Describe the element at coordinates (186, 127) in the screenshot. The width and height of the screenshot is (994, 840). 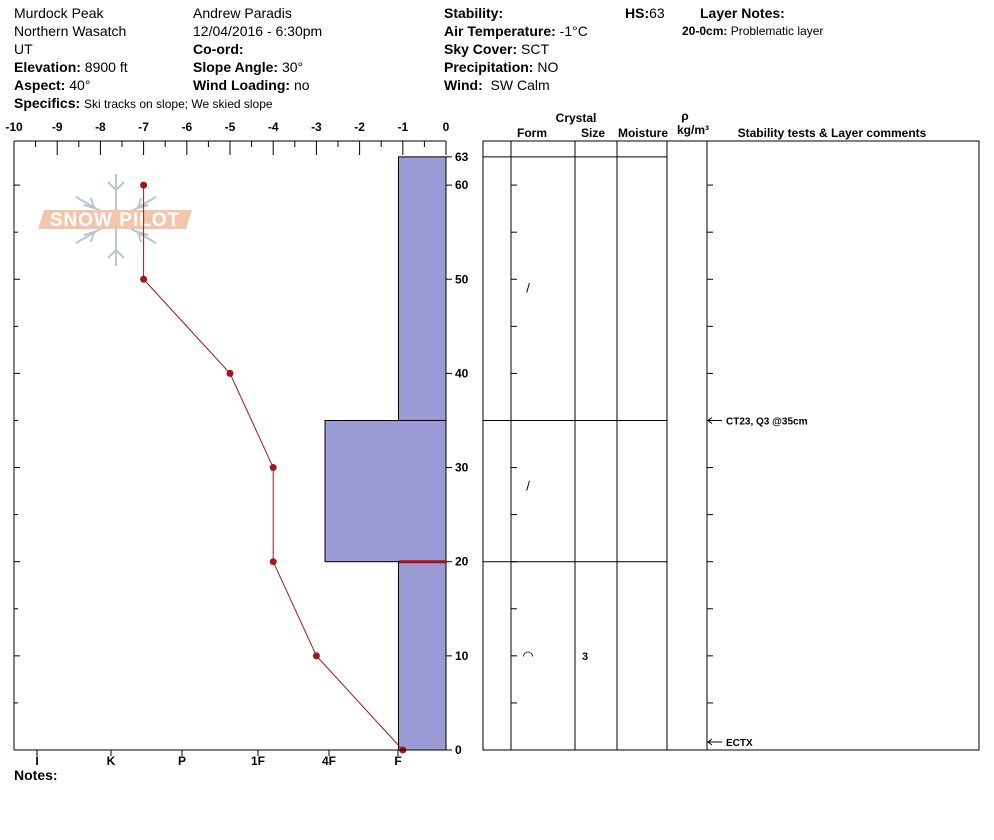
I see `temp-tick-label: -6` at that location.